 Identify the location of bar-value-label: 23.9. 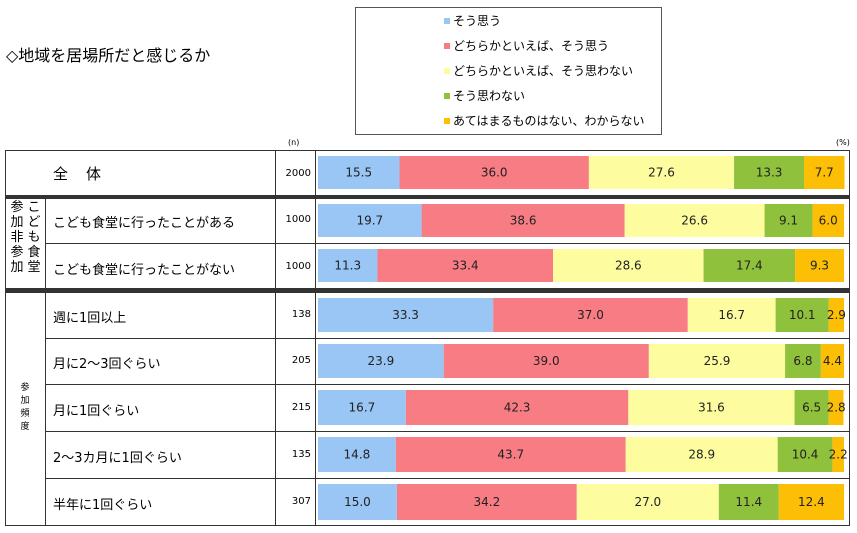
(381, 361).